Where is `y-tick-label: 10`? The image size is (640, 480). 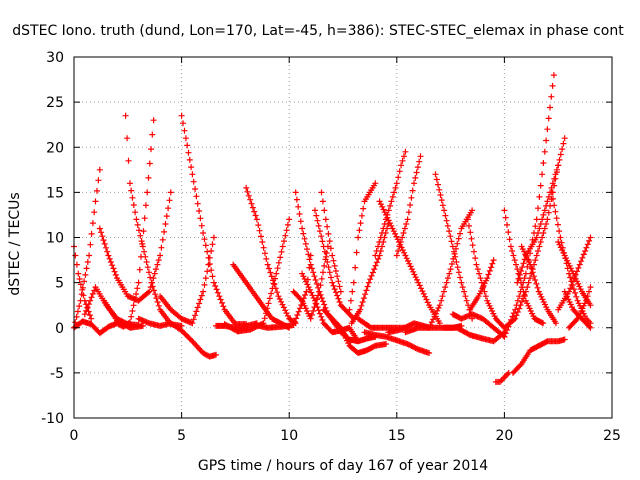
y-tick-label: 10 is located at coordinates (55, 239).